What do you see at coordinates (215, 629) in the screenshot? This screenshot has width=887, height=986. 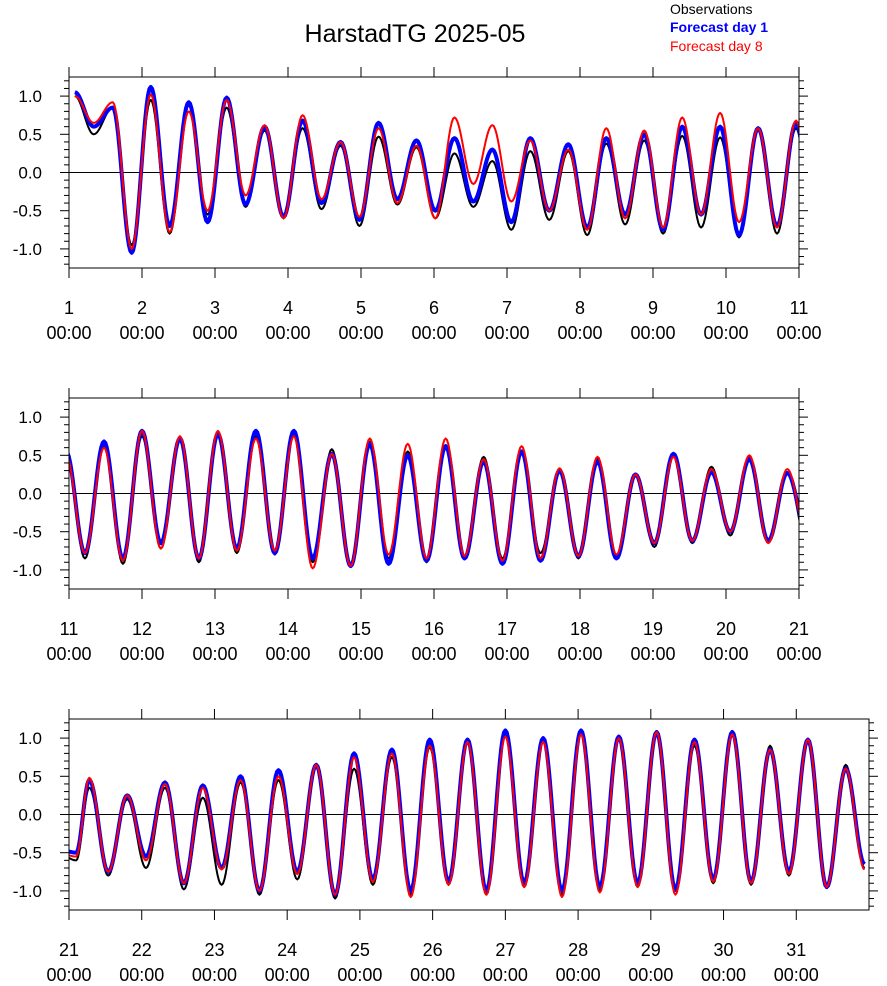 I see `xtick-day-label: 13` at bounding box center [215, 629].